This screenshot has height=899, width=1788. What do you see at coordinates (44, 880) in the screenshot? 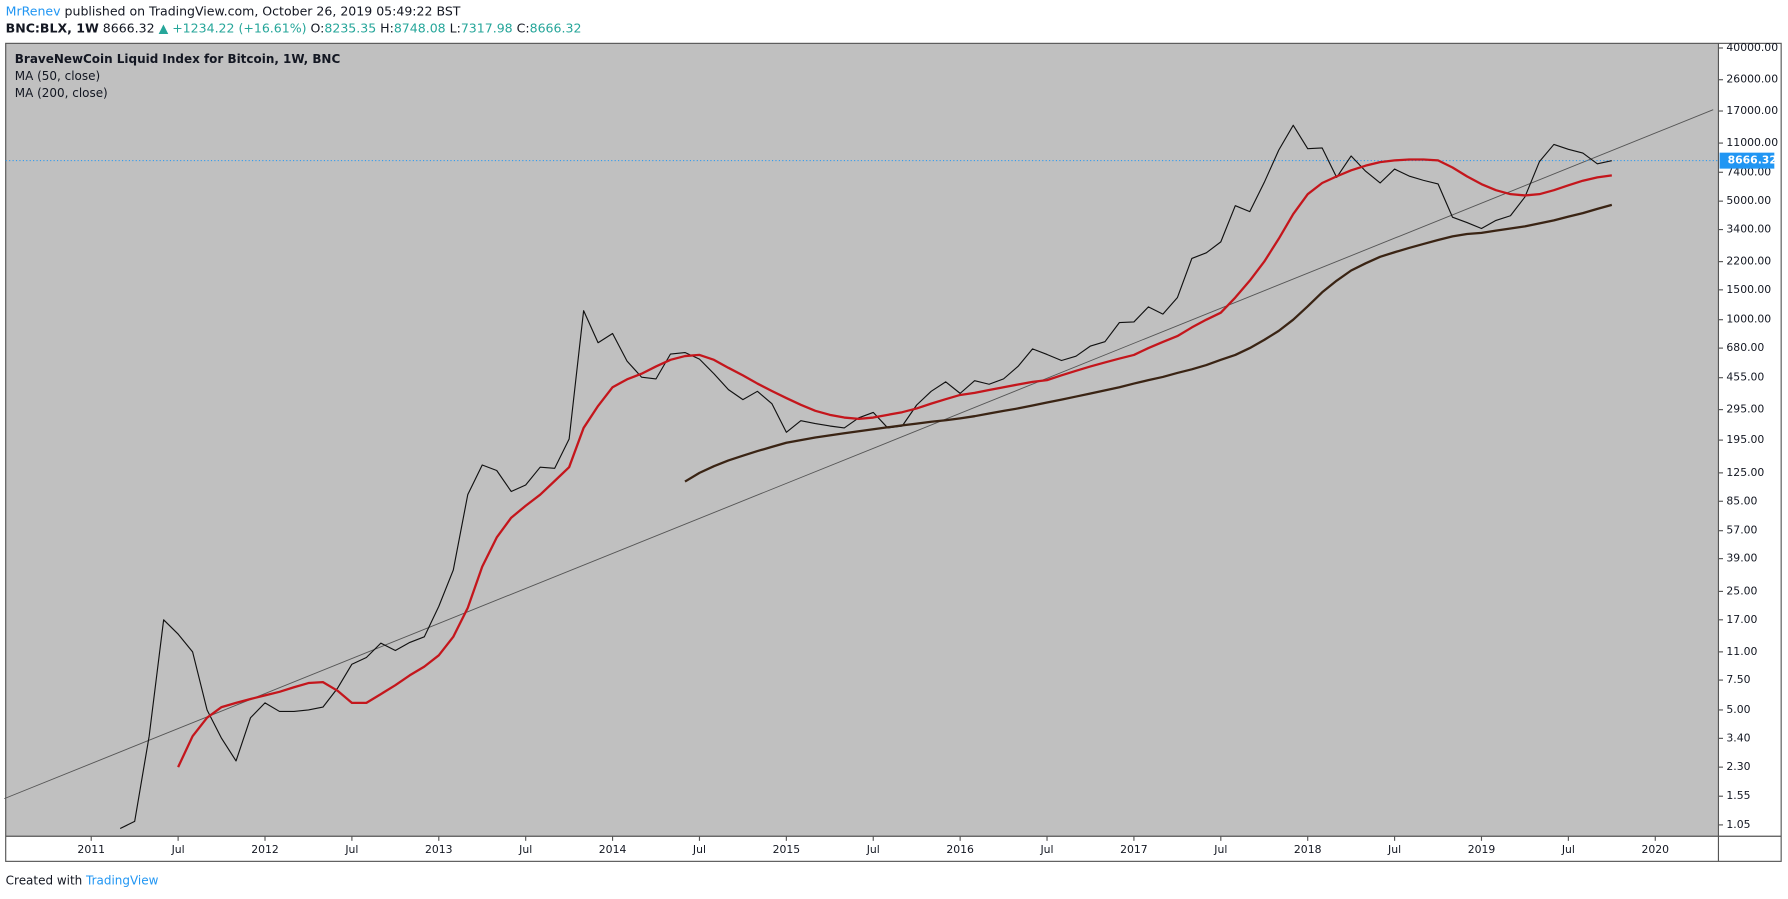
I see `footer-prefix: Created with` at bounding box center [44, 880].